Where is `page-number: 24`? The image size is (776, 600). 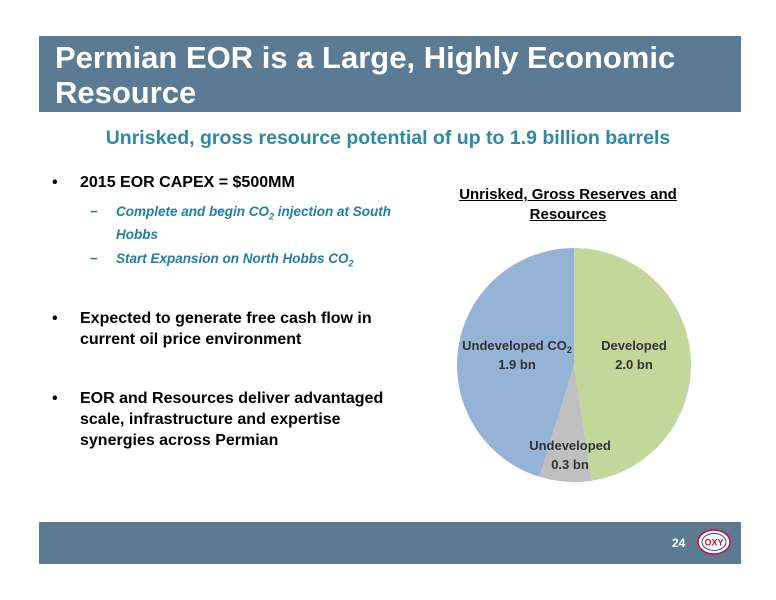
page-number: 24 is located at coordinates (679, 543).